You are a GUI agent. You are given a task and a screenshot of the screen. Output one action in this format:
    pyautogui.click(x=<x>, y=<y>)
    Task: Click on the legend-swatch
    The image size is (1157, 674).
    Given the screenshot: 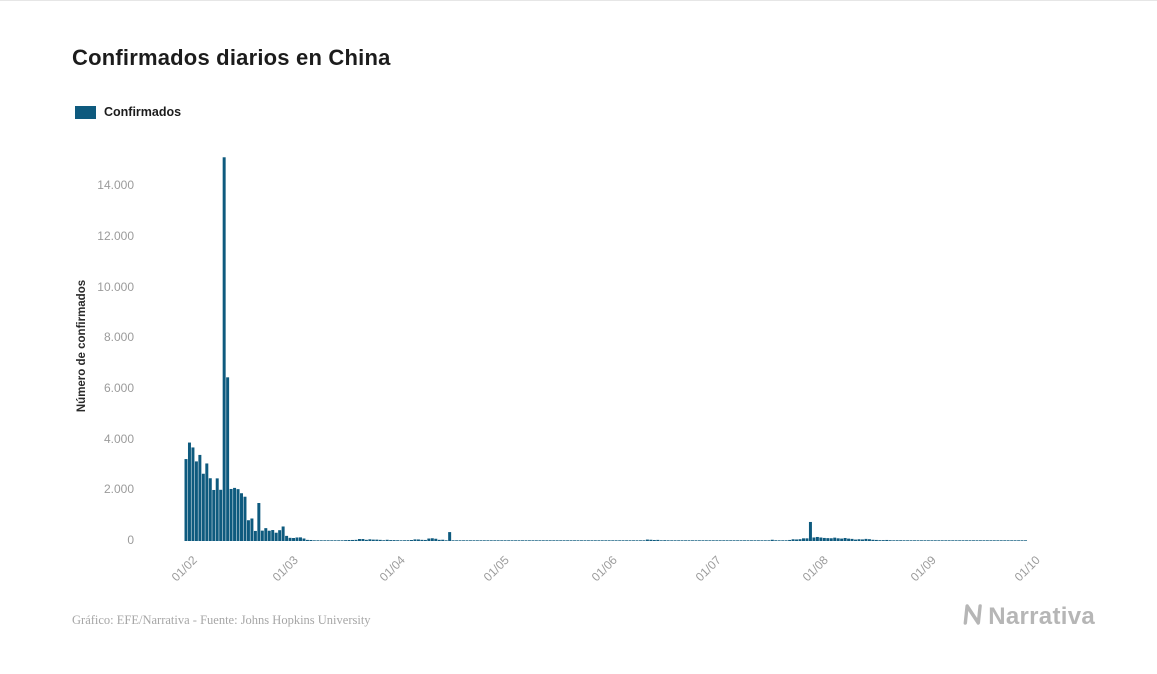 What is the action you would take?
    pyautogui.click(x=85, y=112)
    